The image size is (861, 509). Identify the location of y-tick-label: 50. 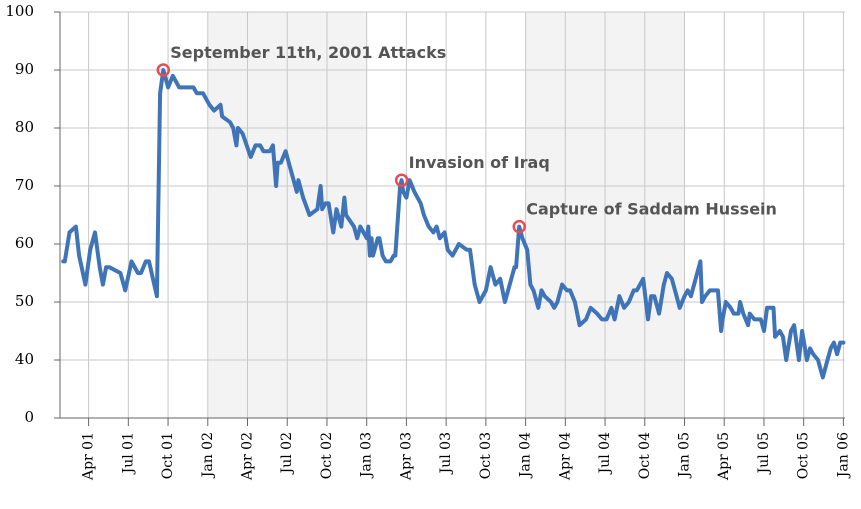
(24, 301).